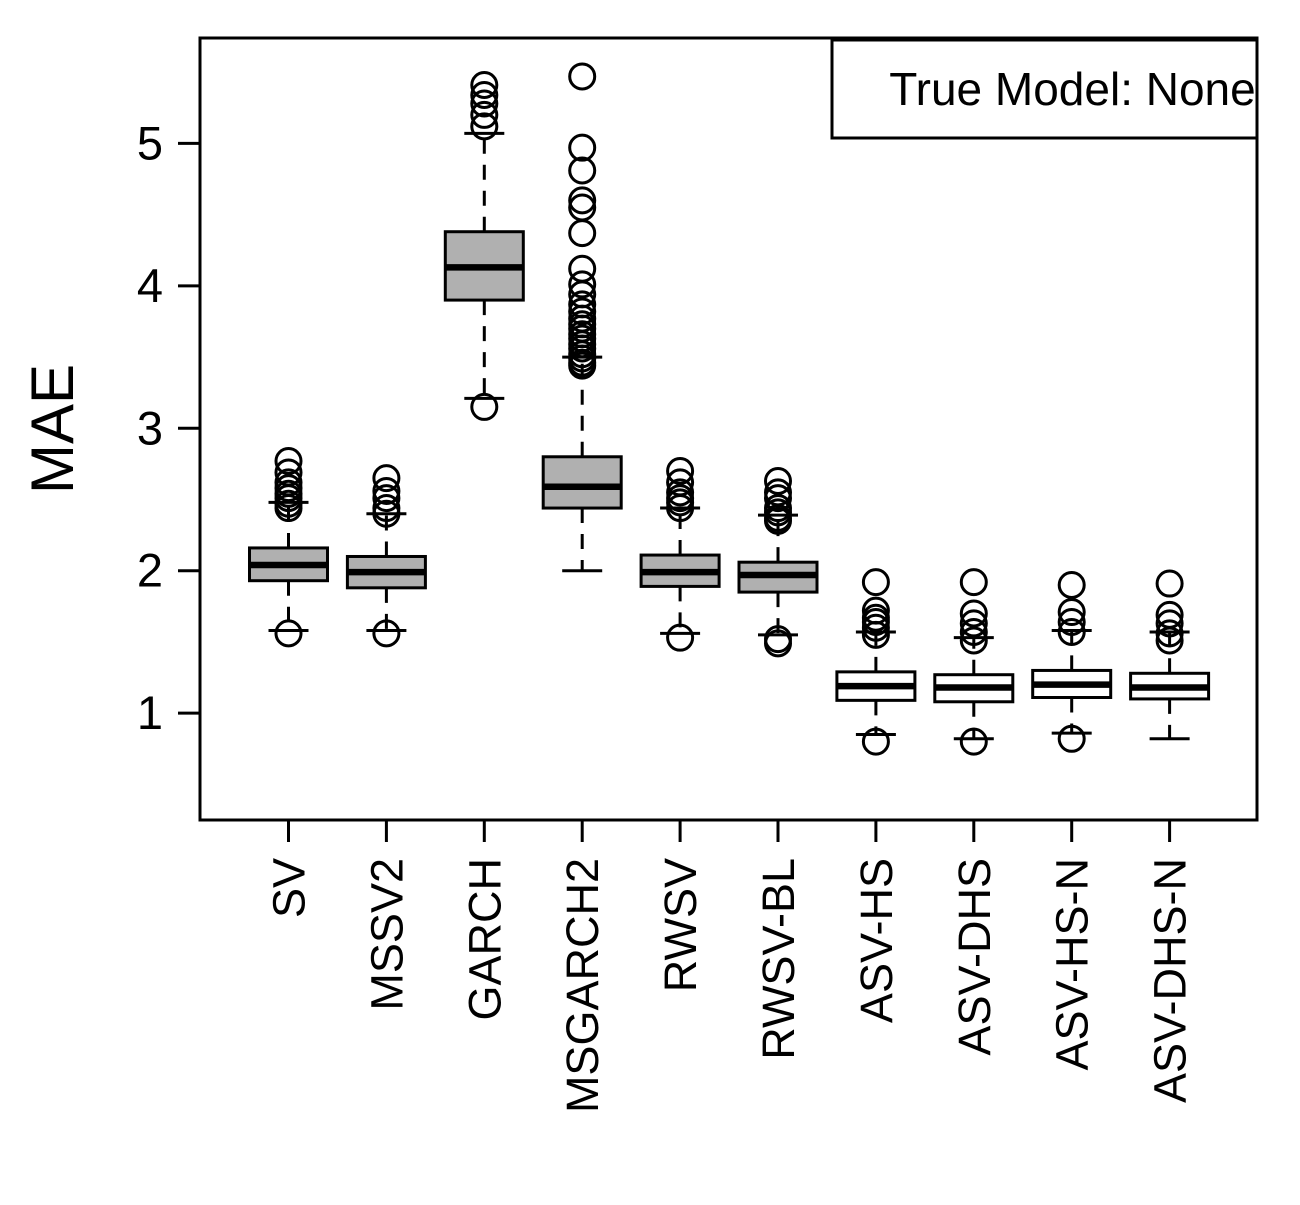 This screenshot has width=1300, height=1205. Describe the element at coordinates (680, 925) in the screenshot. I see `x-axis-tick-label: RWSV` at that location.